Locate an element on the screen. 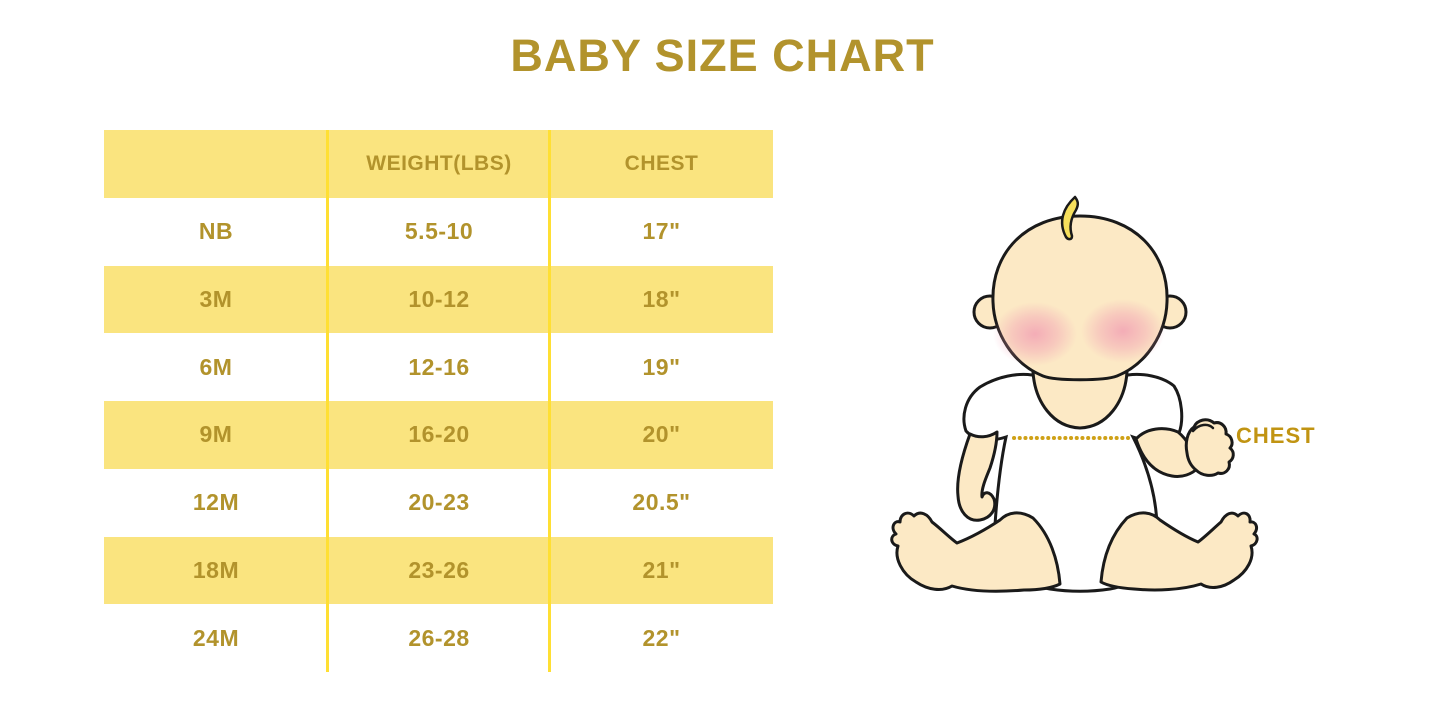 The height and width of the screenshot is (723, 1445). table-row: 6M 12-16 19" is located at coordinates (438, 367).